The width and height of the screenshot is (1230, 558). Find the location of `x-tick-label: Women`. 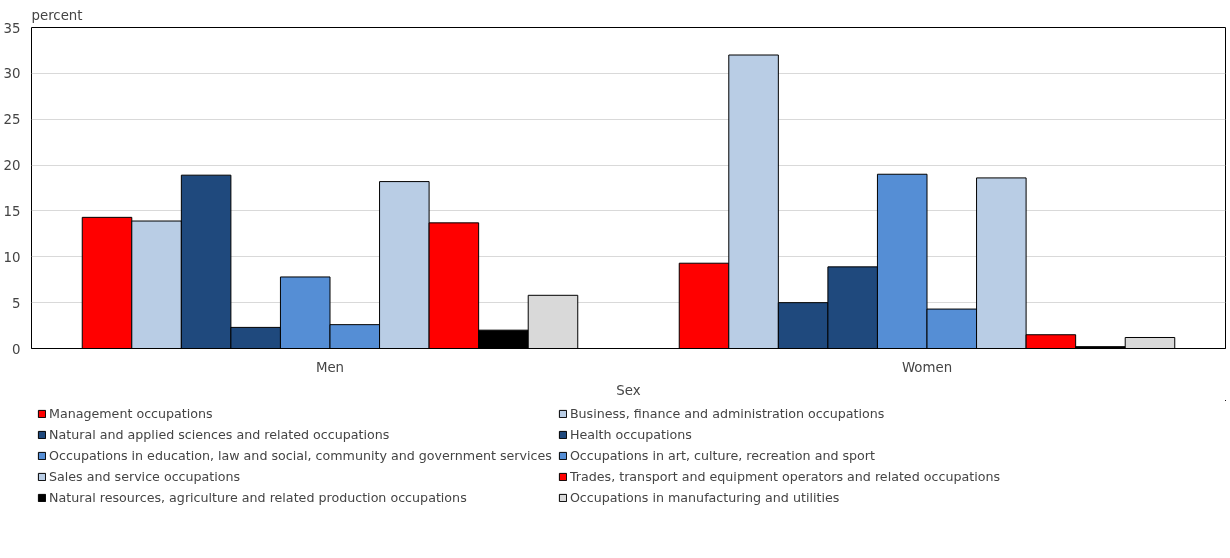

x-tick-label: Women is located at coordinates (927, 367).